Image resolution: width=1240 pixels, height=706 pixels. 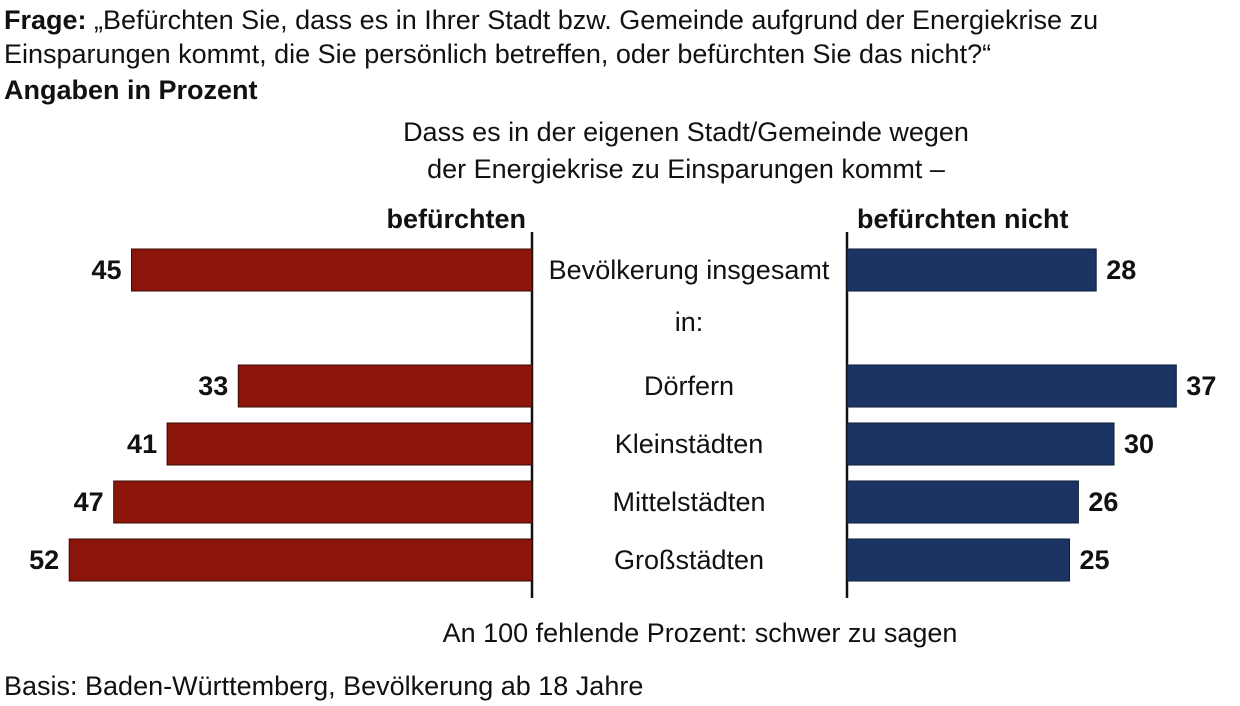 What do you see at coordinates (1139, 444) in the screenshot?
I see `value-label-befuerchten-nicht: 30` at bounding box center [1139, 444].